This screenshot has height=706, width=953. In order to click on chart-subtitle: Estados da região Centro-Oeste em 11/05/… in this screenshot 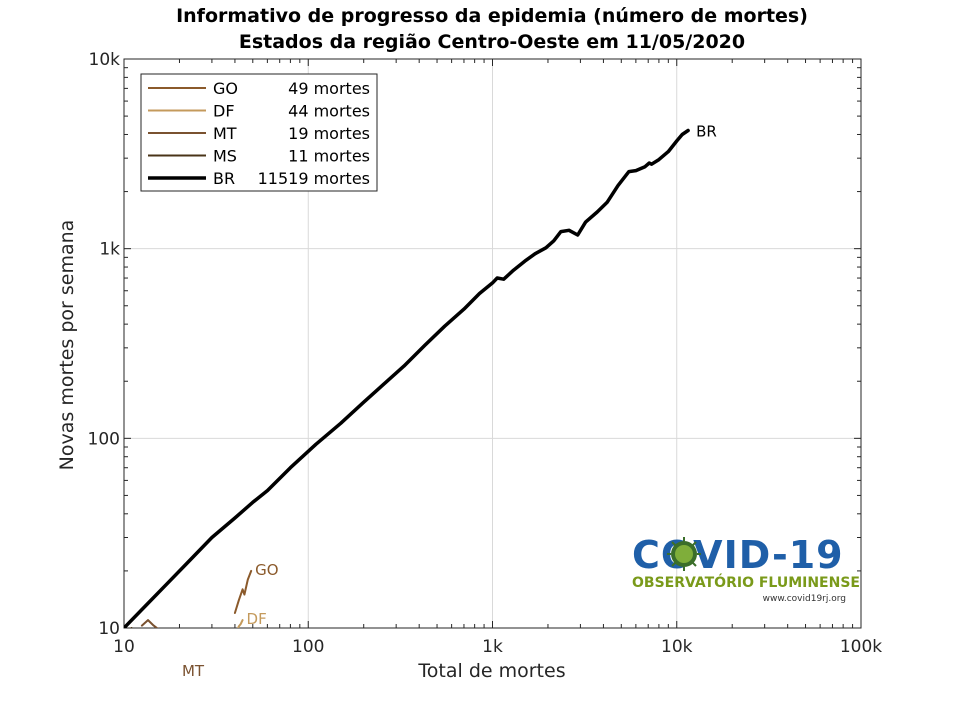, I will do `click(492, 42)`.